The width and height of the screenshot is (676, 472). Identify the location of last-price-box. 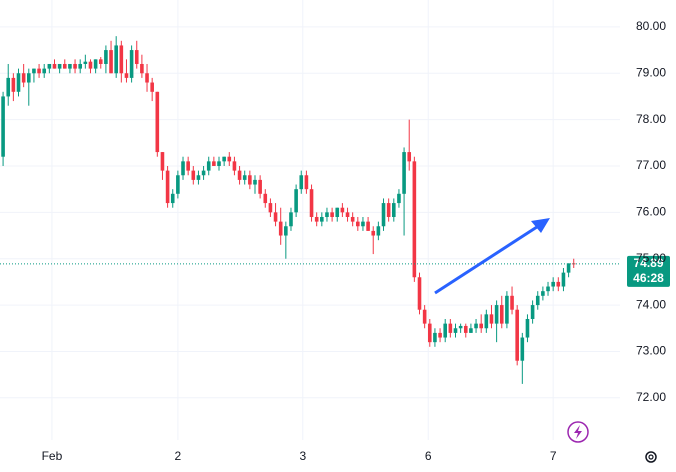
(648, 271).